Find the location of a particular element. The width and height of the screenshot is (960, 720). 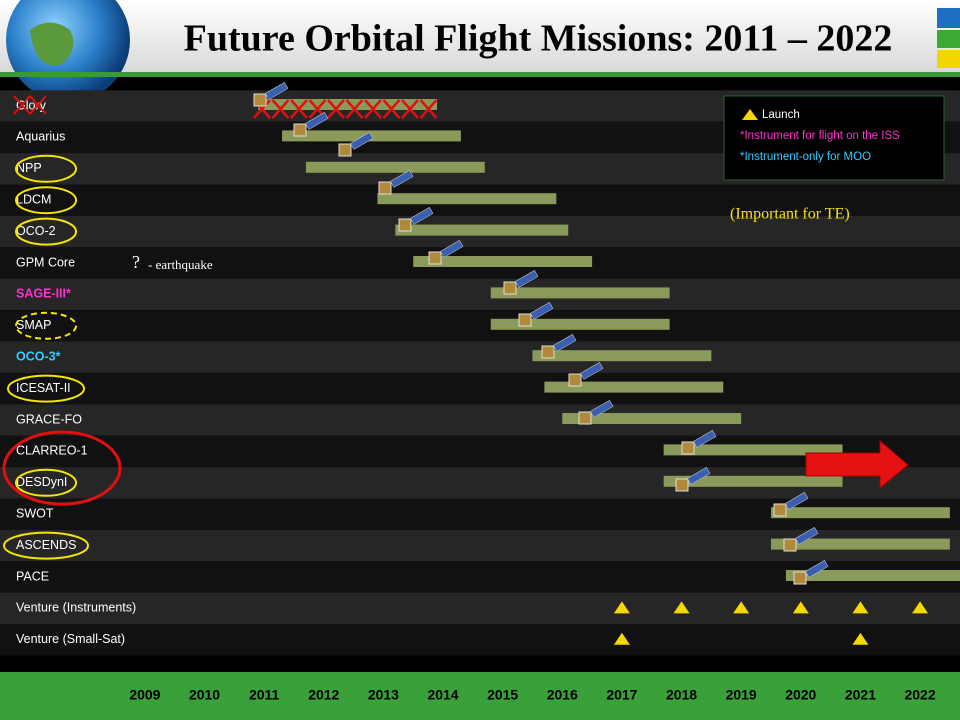

x-tick-label: 2013 is located at coordinates (383, 695).